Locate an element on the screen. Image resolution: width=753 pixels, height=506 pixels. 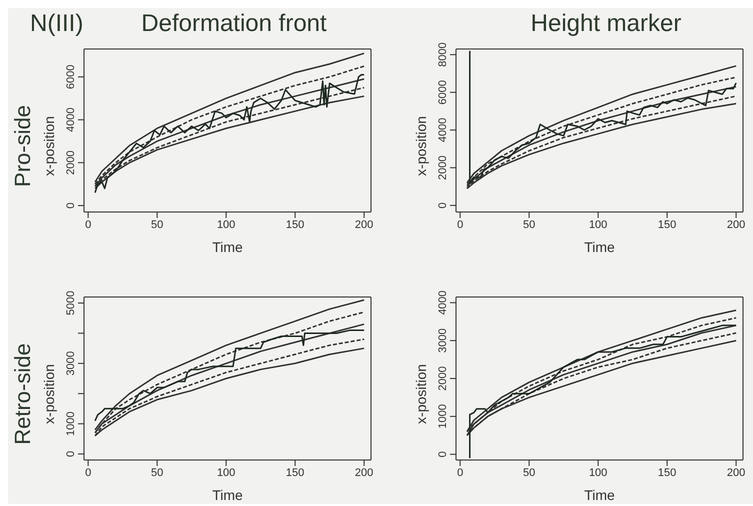
text: Retro-side is located at coordinates (23, 394).